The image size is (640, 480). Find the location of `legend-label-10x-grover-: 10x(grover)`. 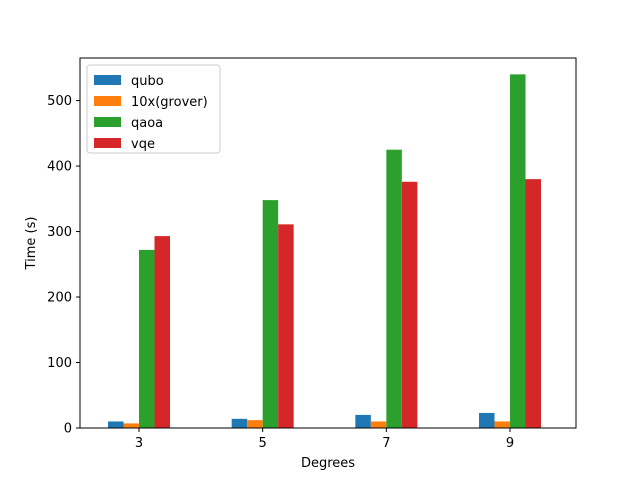

legend-label-10x-grover-: 10x(grover) is located at coordinates (169, 102).